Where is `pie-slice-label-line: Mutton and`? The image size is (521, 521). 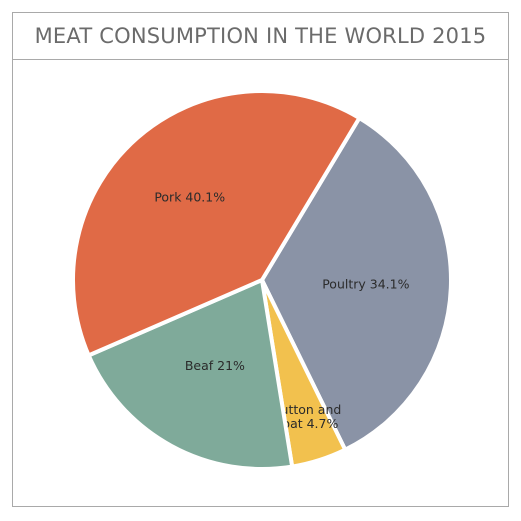
pie-slice-label-line: Mutton and is located at coordinates (306, 409).